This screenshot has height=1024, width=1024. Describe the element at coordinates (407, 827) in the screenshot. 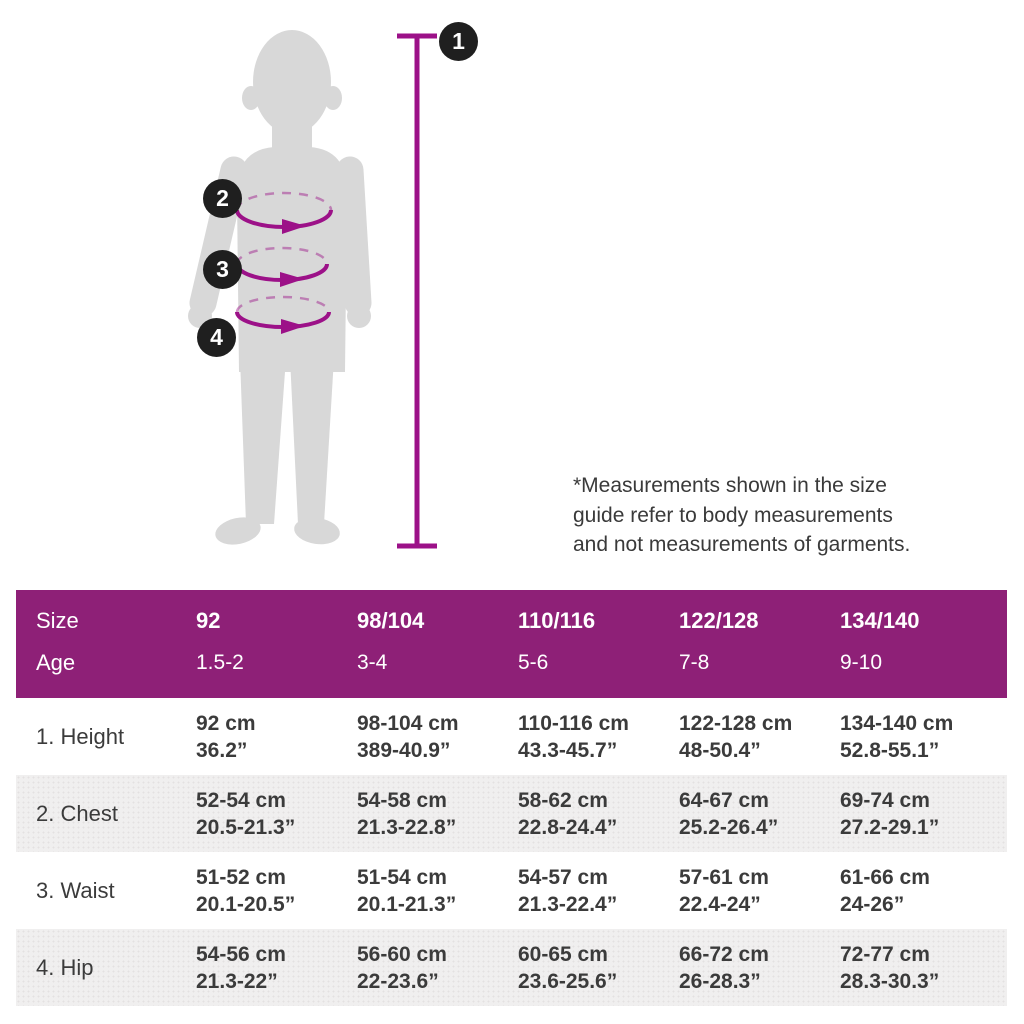

I see `inch-value: 21.3-22.8”` at that location.